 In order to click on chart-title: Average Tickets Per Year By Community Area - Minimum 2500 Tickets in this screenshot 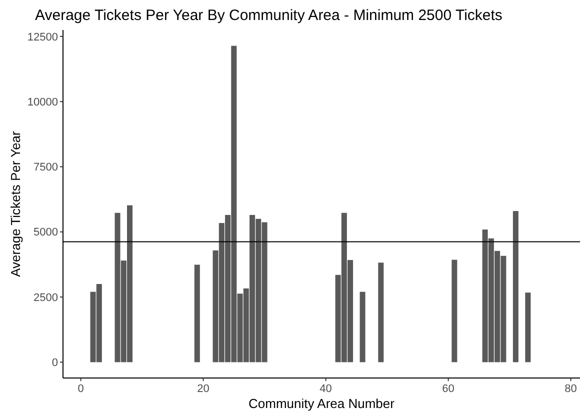, I will do `click(268, 15)`.